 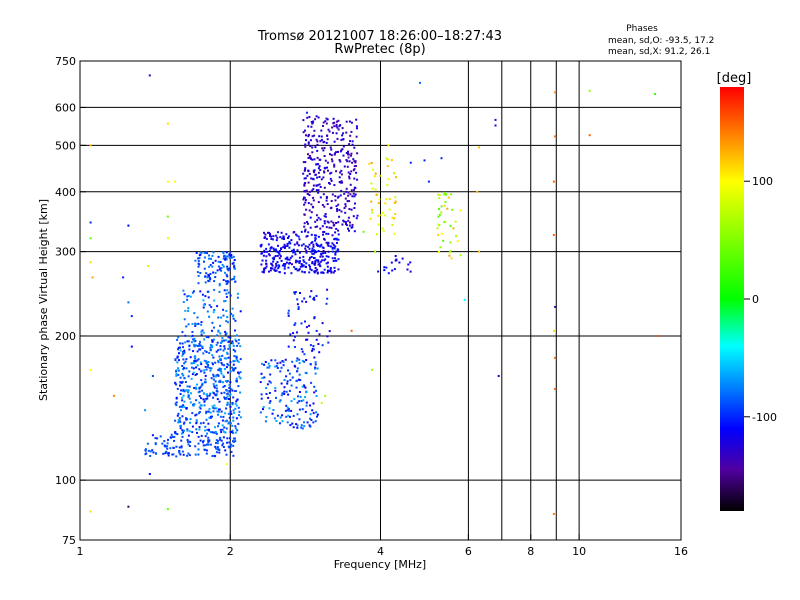 What do you see at coordinates (755, 299) in the screenshot?
I see `colorbar-tick-label: 0` at bounding box center [755, 299].